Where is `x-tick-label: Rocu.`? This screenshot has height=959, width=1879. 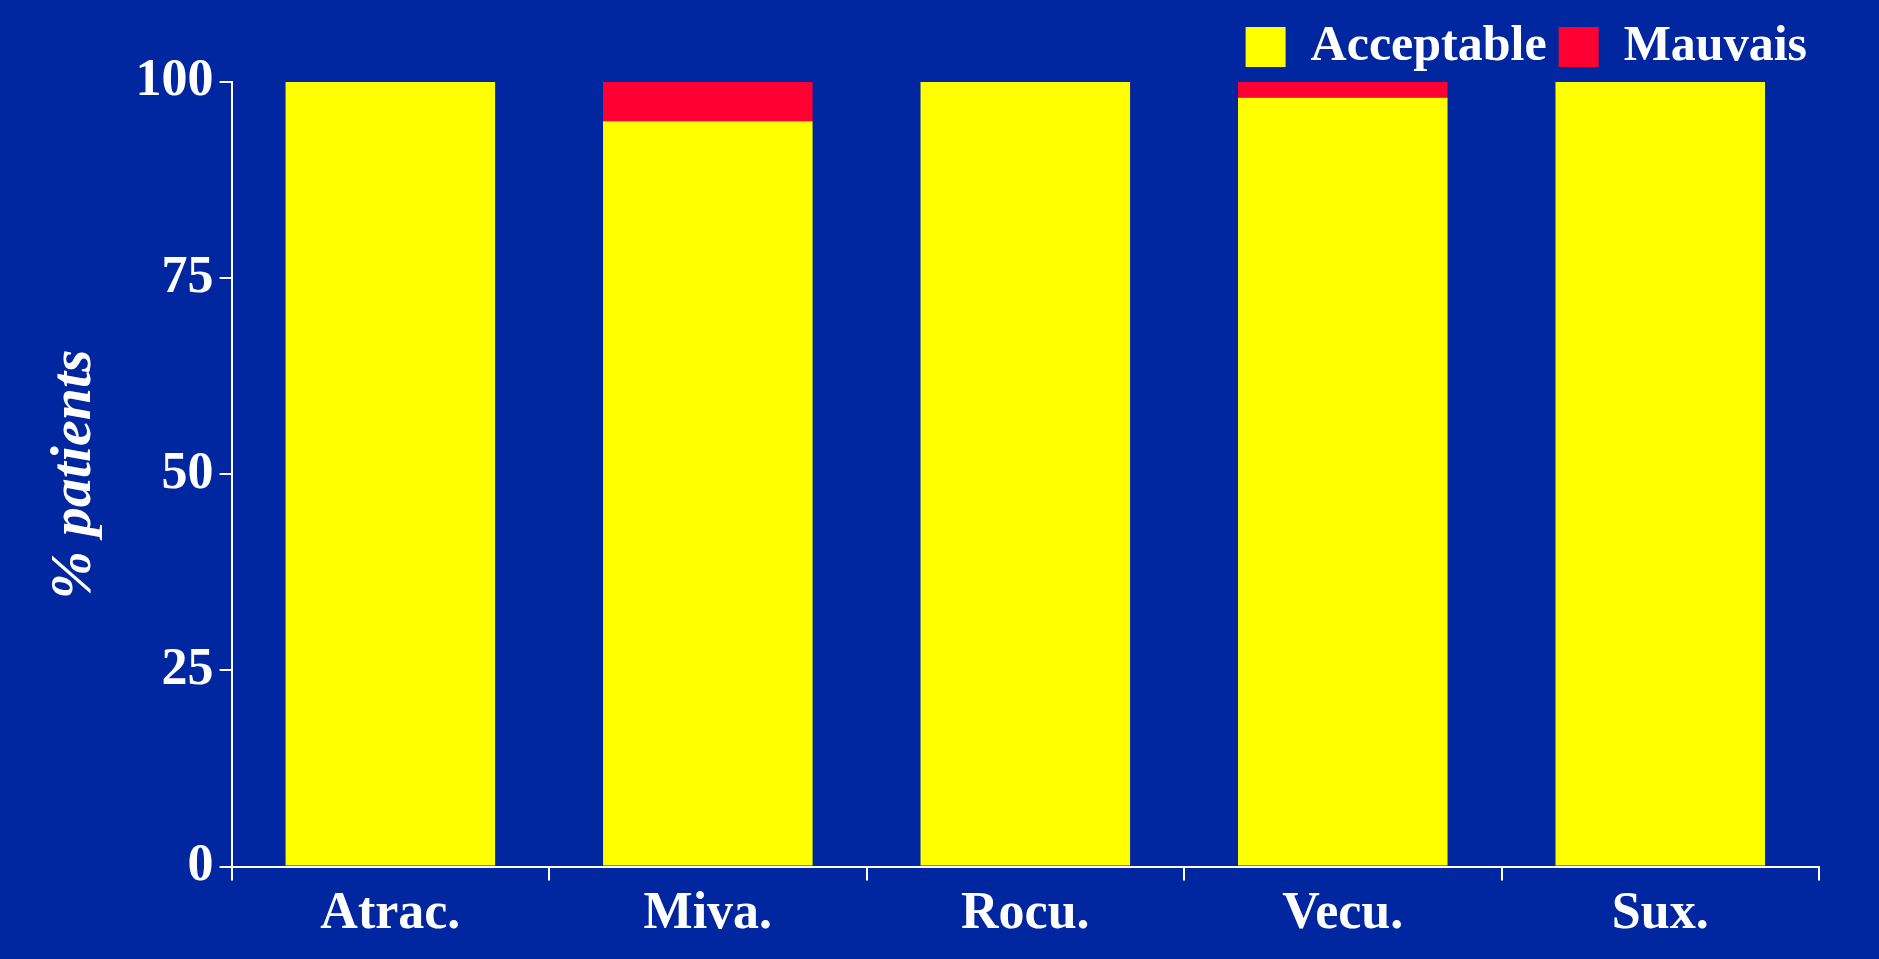 x-tick-label: Rocu. is located at coordinates (1025, 911).